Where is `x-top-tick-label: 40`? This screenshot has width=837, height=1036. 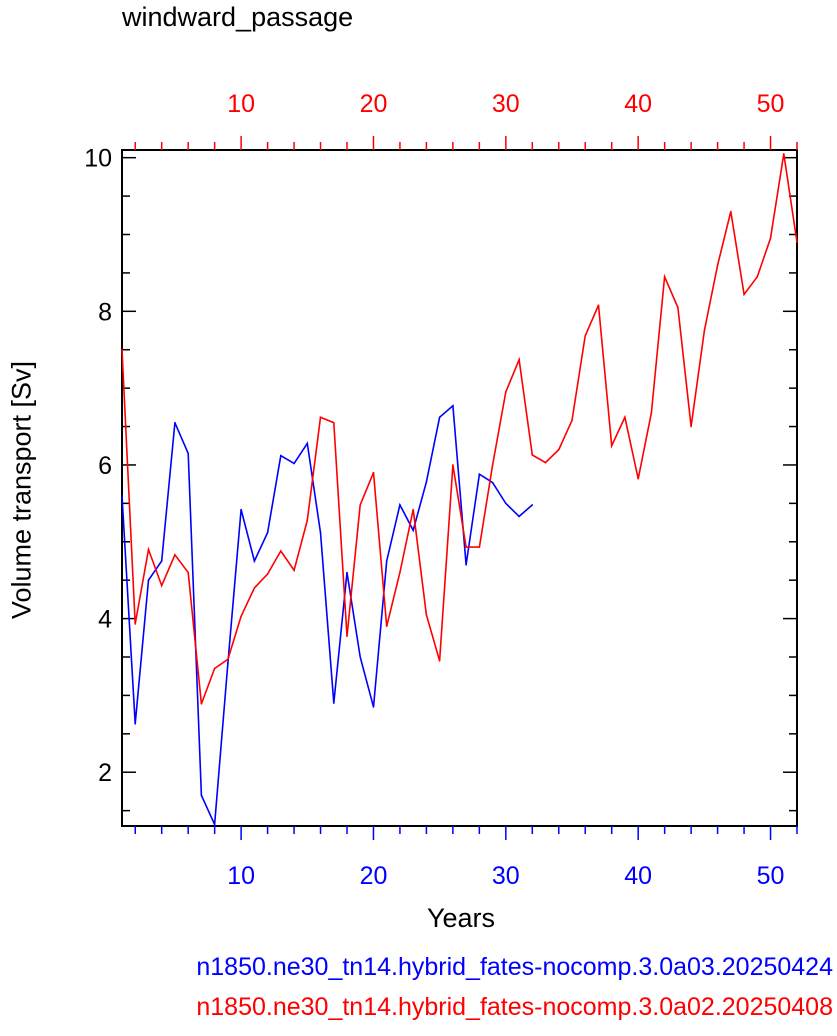
x-top-tick-label: 40 is located at coordinates (638, 104).